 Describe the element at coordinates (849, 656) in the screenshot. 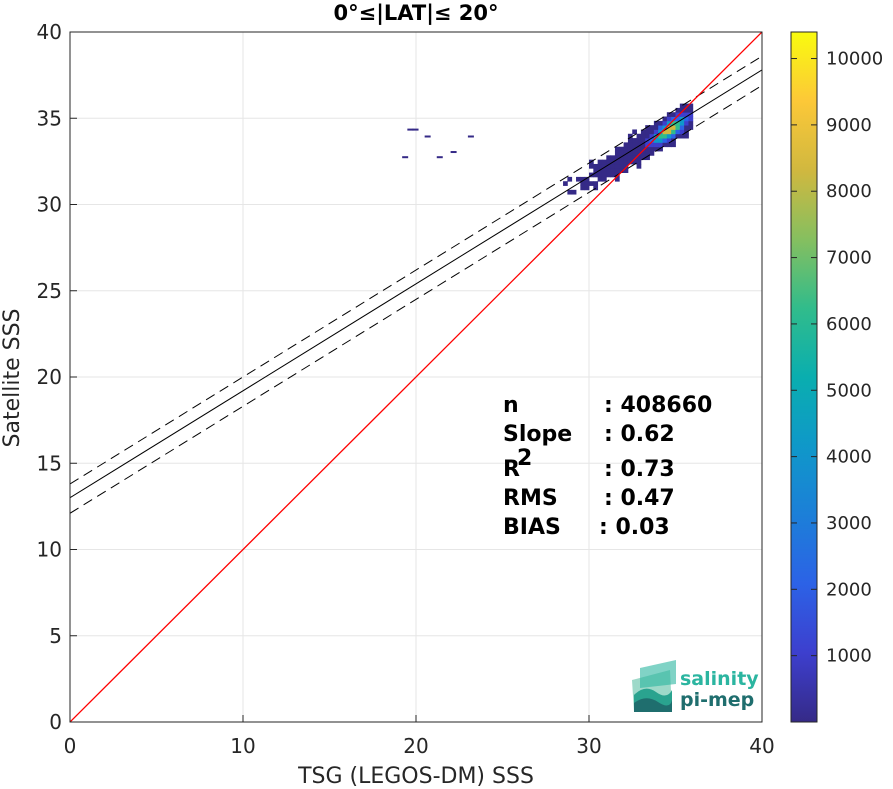

I see `colorbar-tick-label: 1000` at that location.